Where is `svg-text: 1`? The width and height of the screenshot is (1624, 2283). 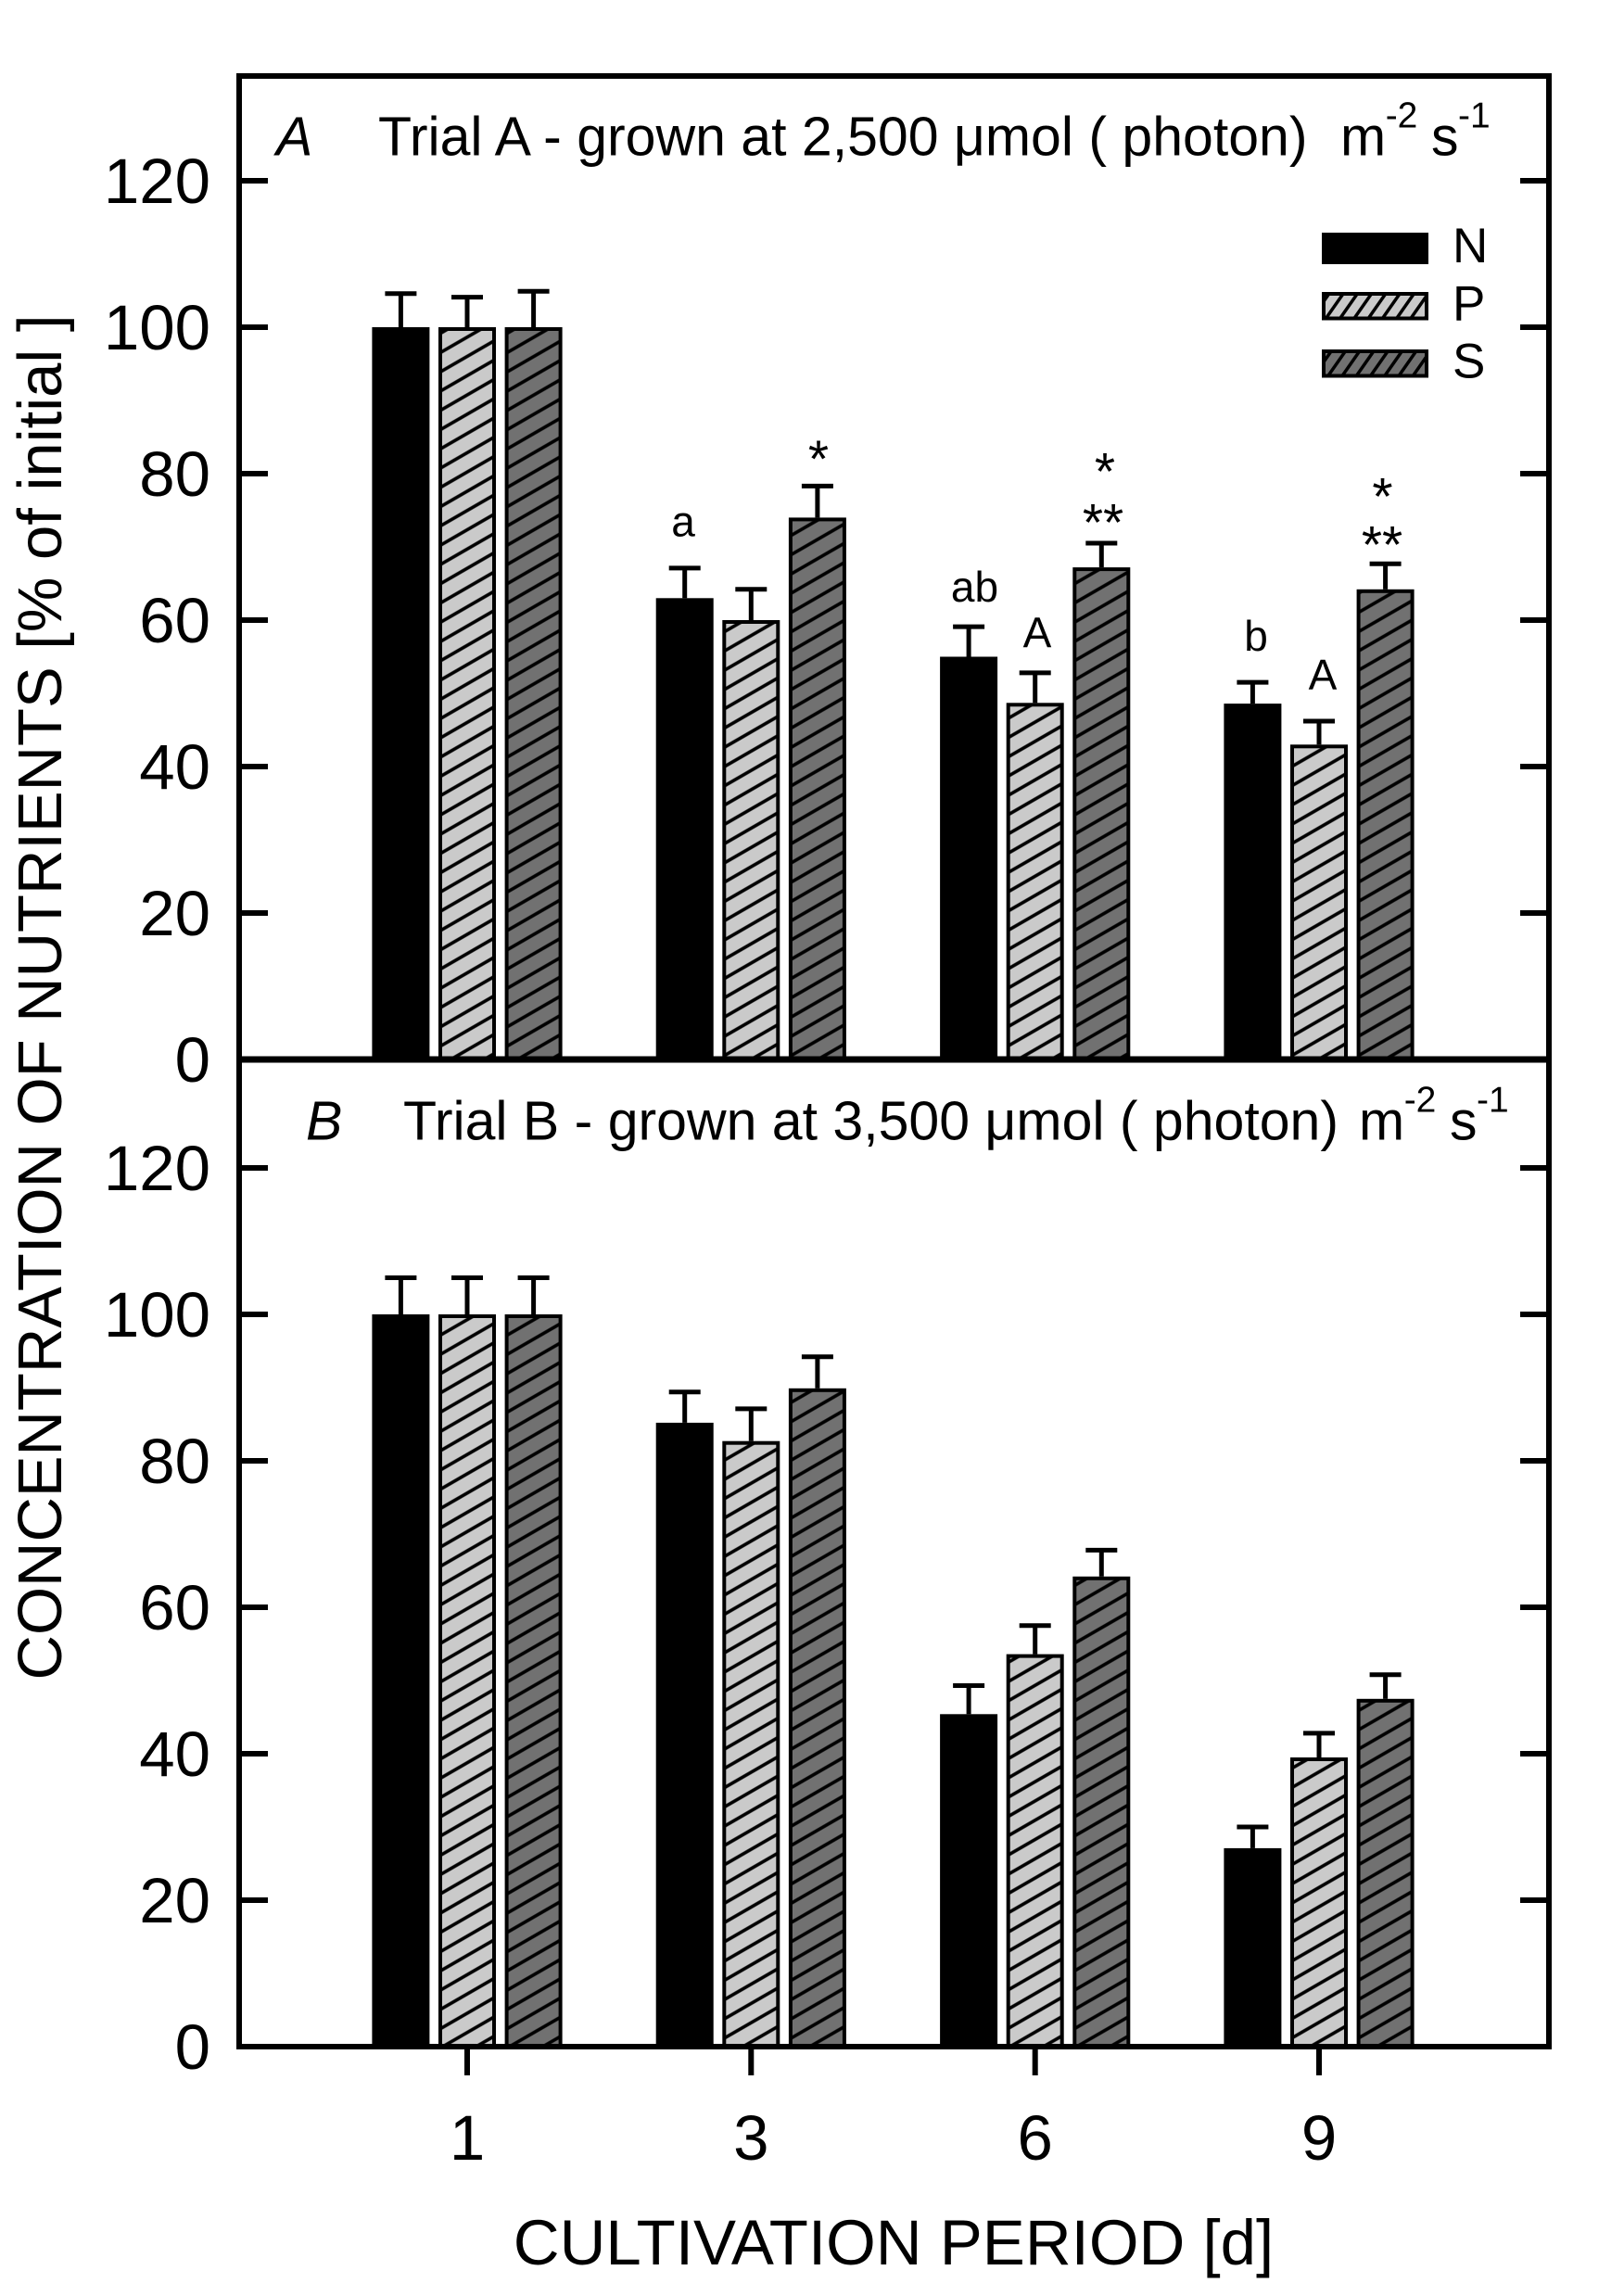 svg-text: 1 is located at coordinates (467, 2138).